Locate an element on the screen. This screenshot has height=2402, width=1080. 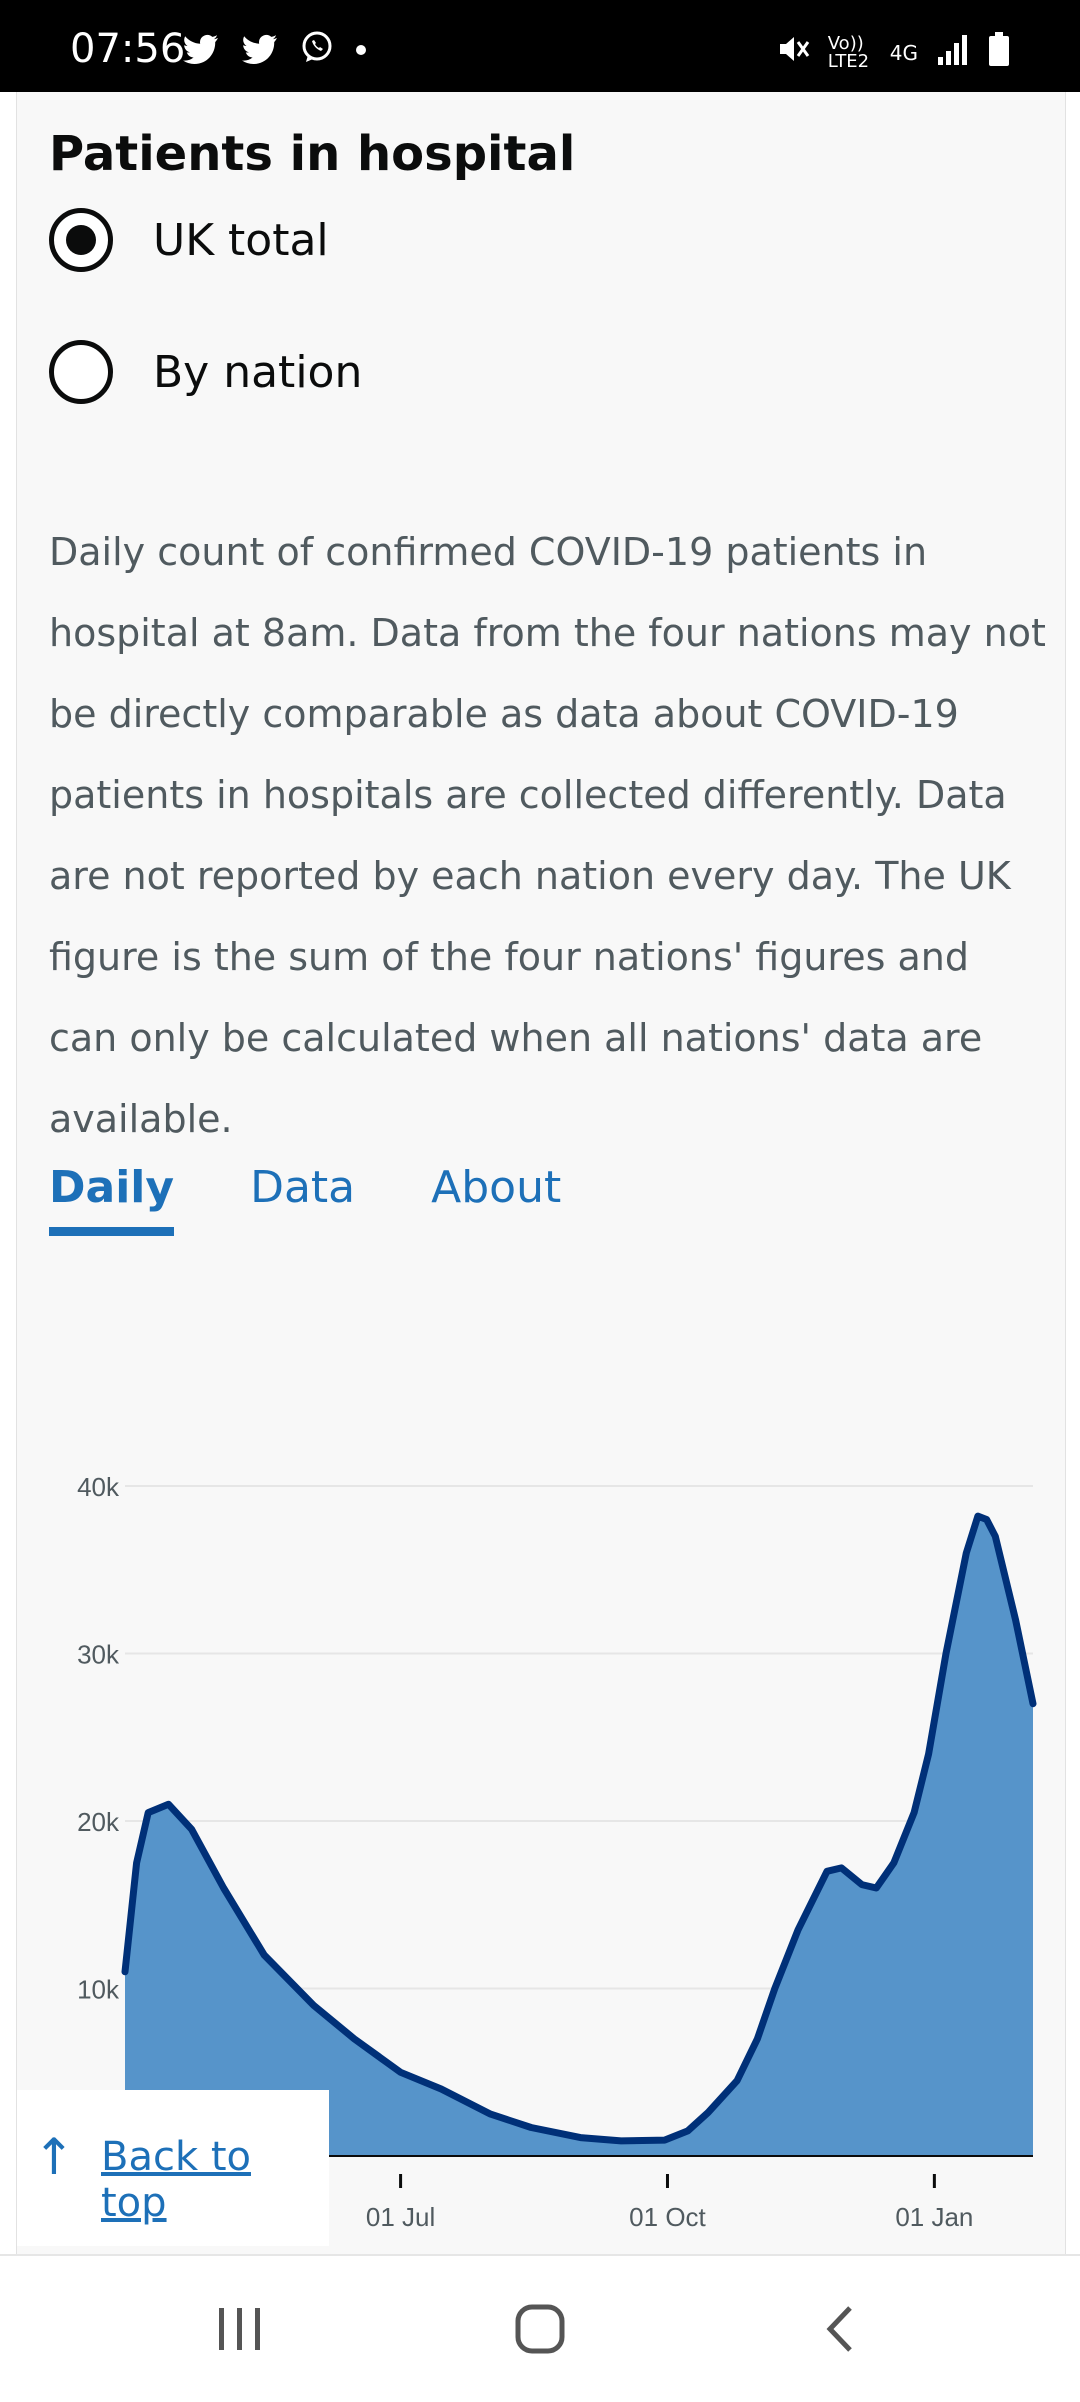
system-icons: Vo)) LTE2 4G is located at coordinates (893, 52).